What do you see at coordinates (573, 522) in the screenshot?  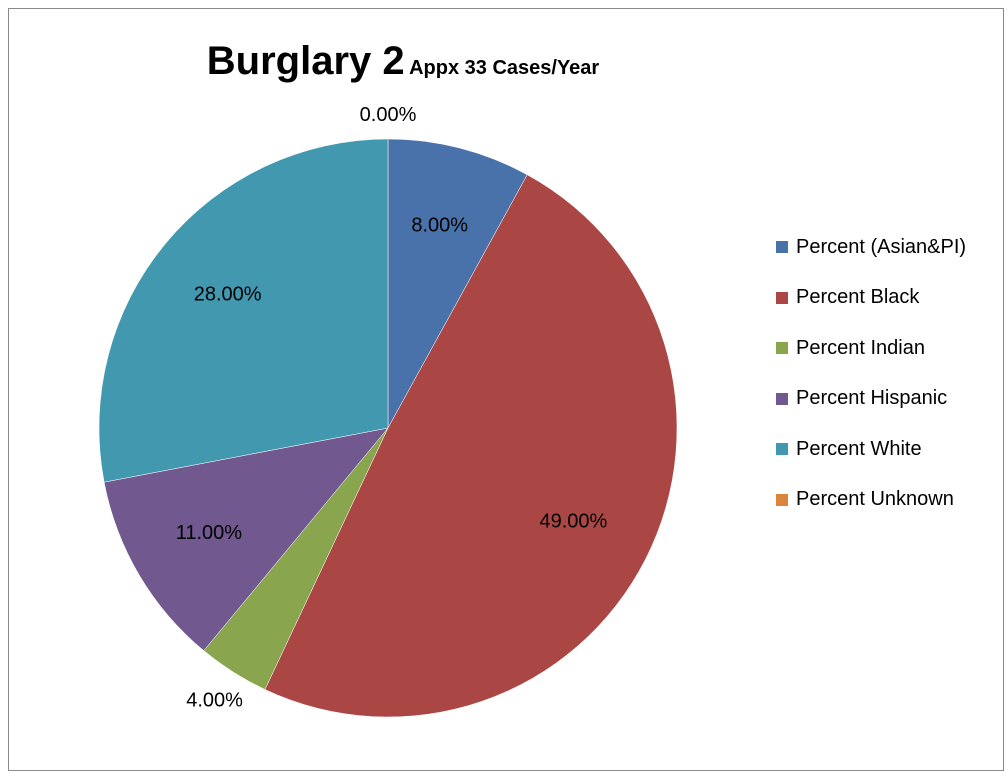 I see `data-label-percent-black: 49.00%` at bounding box center [573, 522].